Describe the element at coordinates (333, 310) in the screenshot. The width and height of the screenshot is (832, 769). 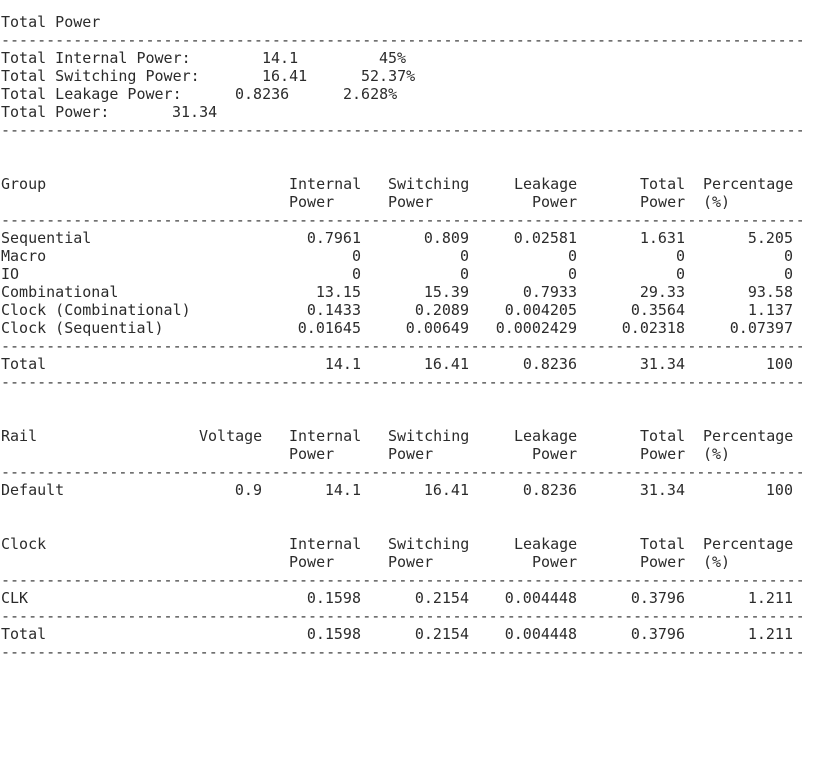
I see `internal-cell: 0.1433` at that location.